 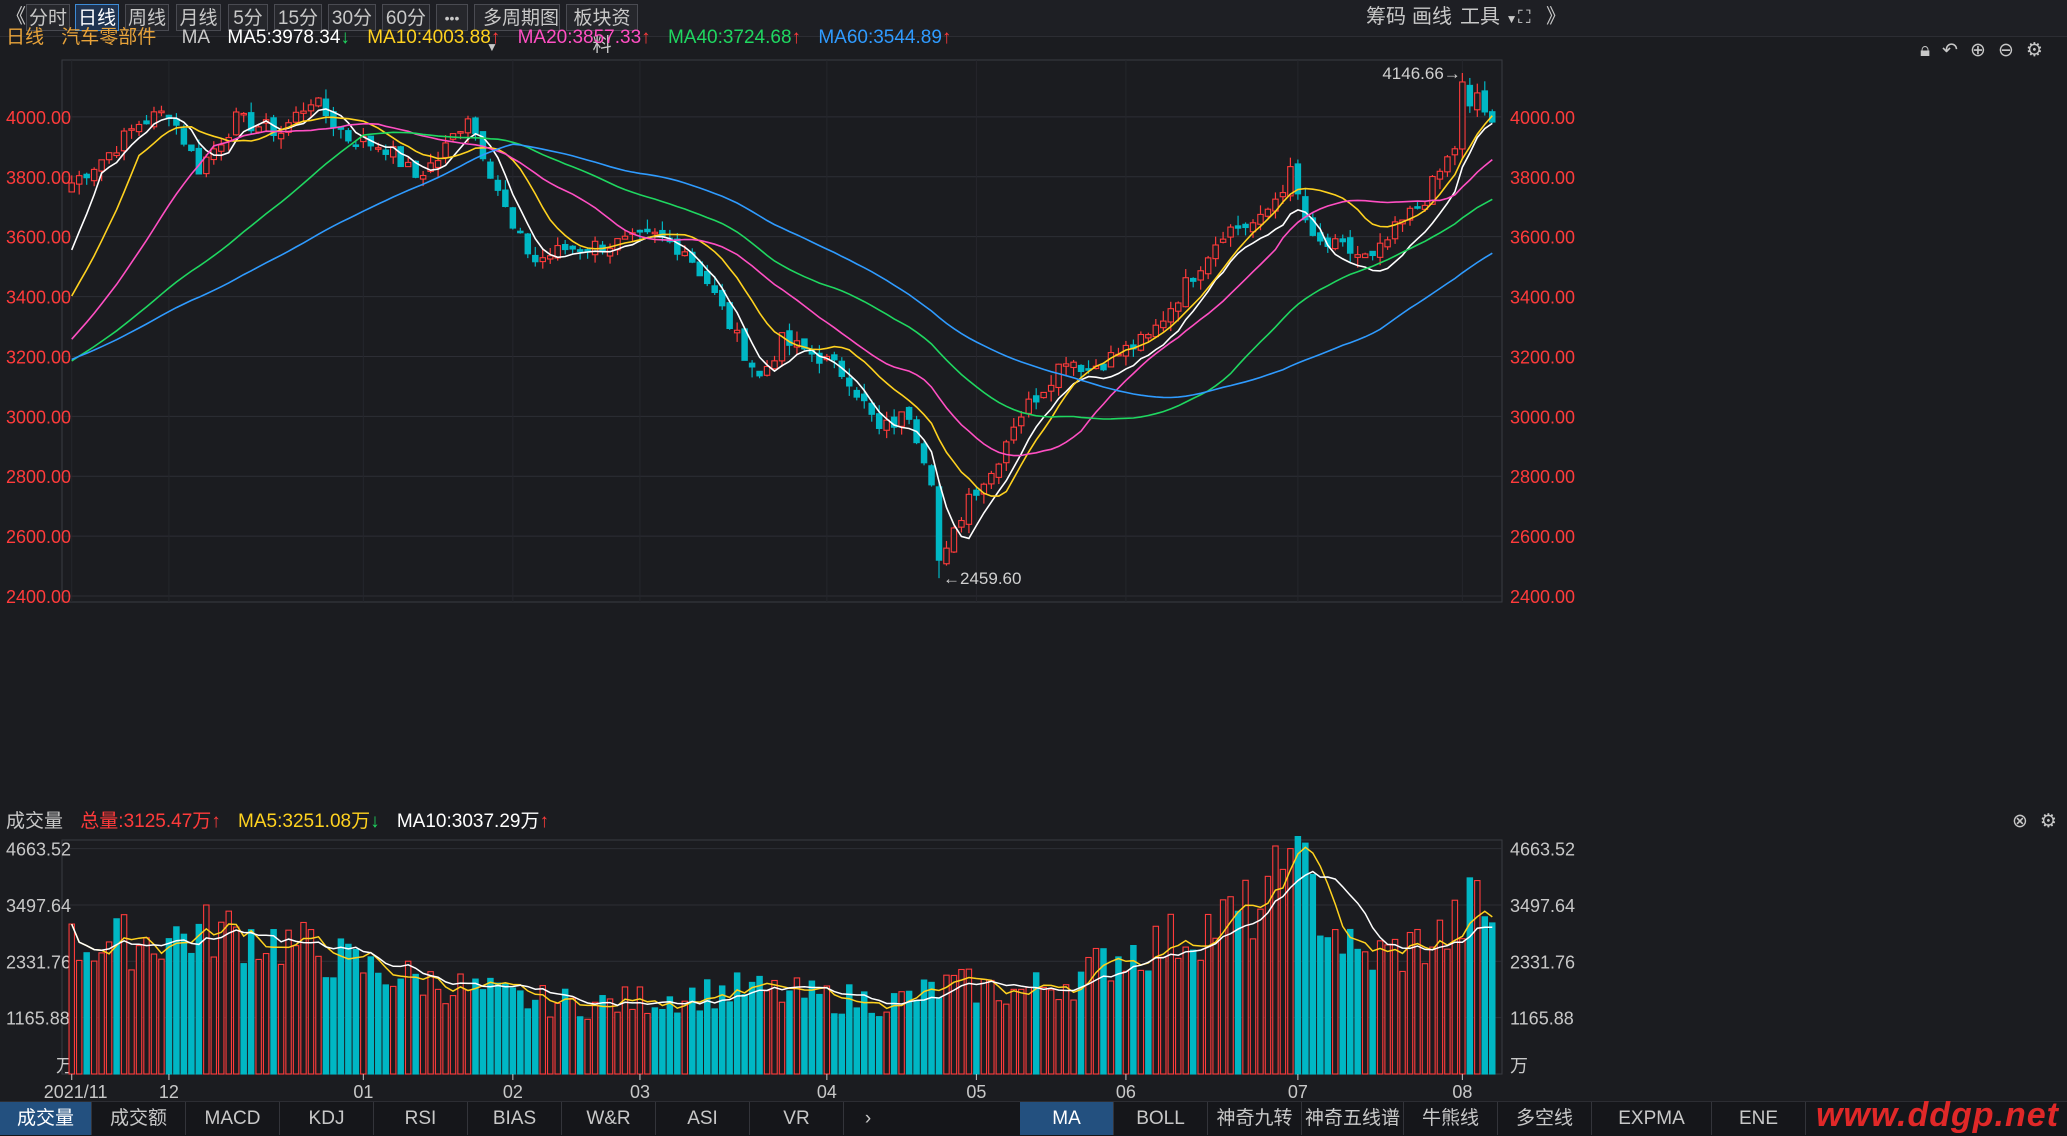 What do you see at coordinates (515, 1118) in the screenshot?
I see `tab-bias: BIAS` at bounding box center [515, 1118].